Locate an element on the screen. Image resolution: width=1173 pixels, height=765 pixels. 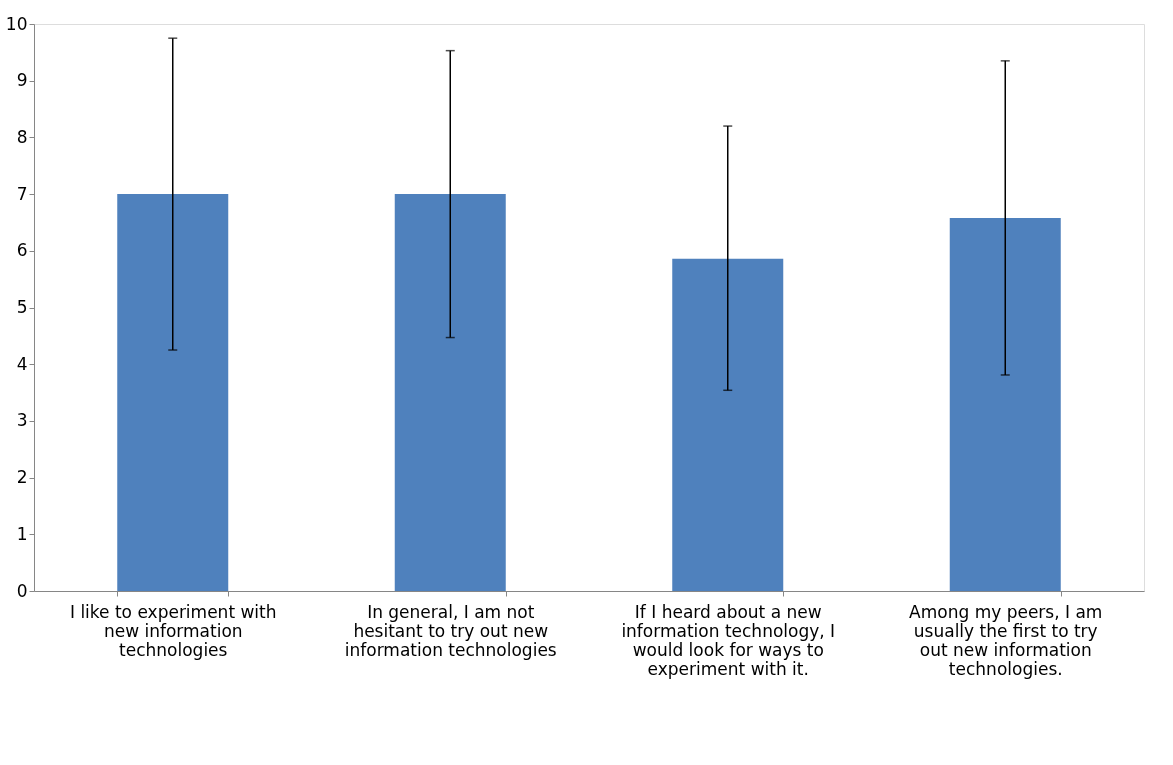
y-tick-label: 9 is located at coordinates (22, 80).